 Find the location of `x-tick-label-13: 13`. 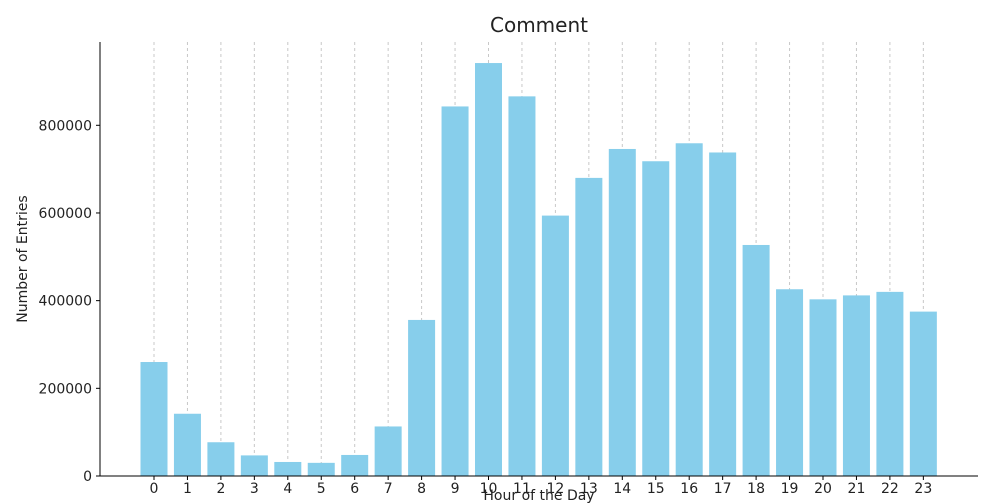

x-tick-label-13: 13 is located at coordinates (589, 489).